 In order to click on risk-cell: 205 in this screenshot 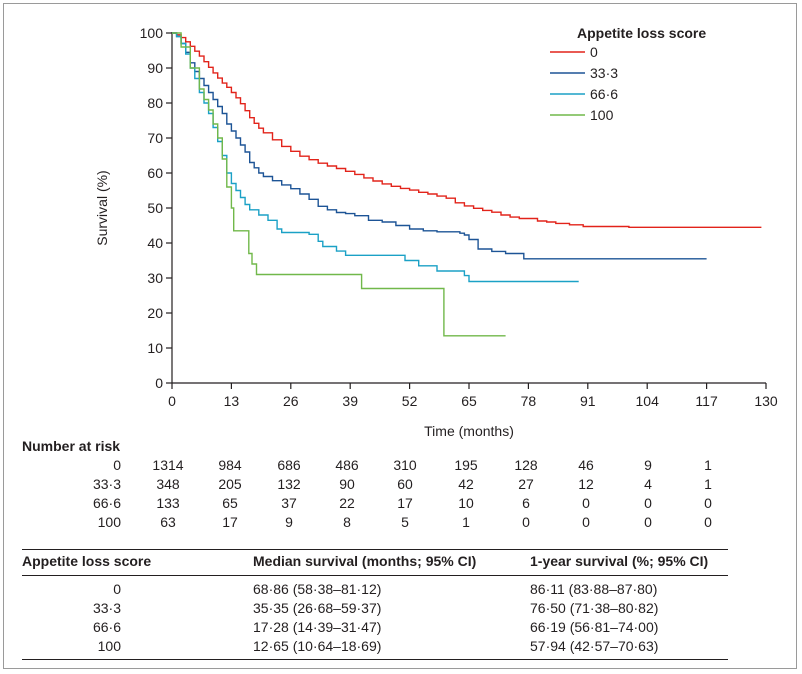, I will do `click(230, 484)`.